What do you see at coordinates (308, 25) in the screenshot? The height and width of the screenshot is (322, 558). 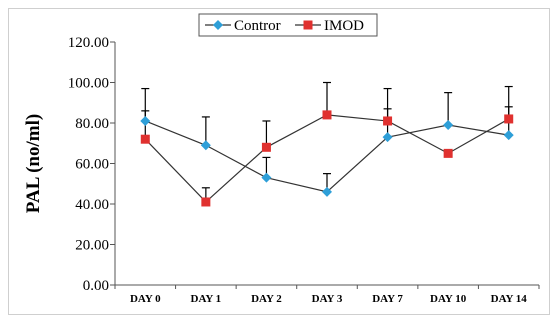 I see `legend-marker-imod` at bounding box center [308, 25].